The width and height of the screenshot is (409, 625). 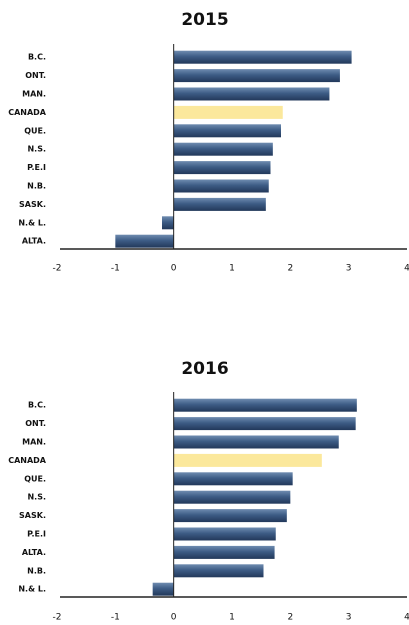 I want to click on chart-title: 2015, so click(x=204, y=20).